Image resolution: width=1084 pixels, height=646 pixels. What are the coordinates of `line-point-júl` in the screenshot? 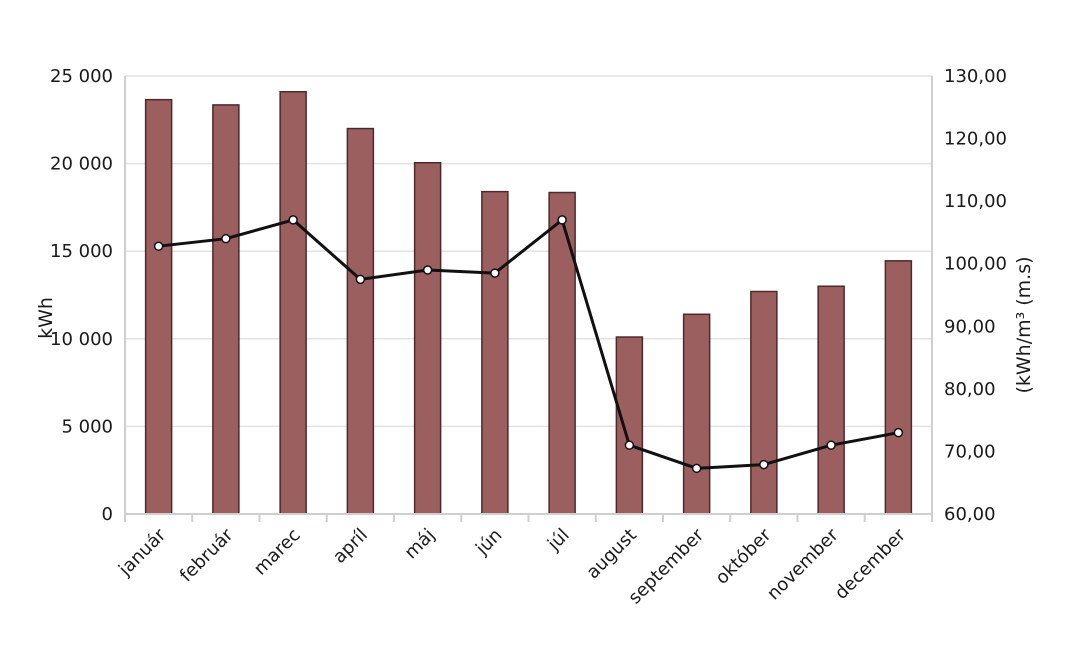 It's located at (562, 220).